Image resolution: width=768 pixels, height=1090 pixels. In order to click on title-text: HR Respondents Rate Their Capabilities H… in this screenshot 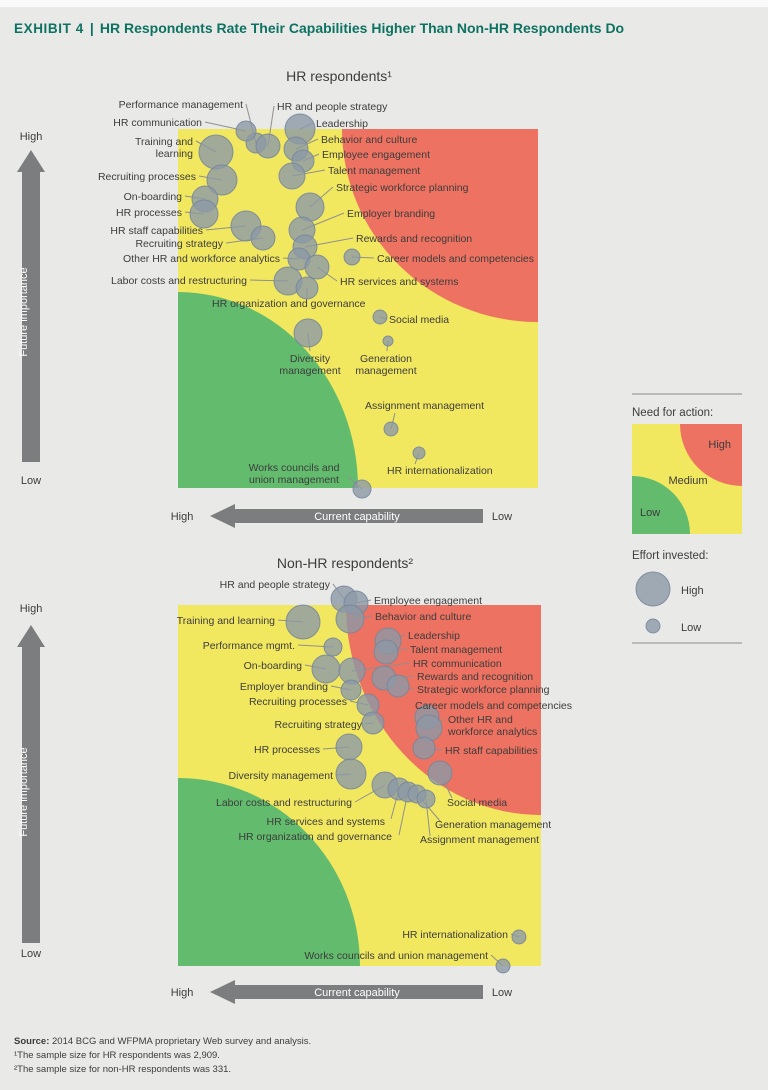, I will do `click(362, 28)`.